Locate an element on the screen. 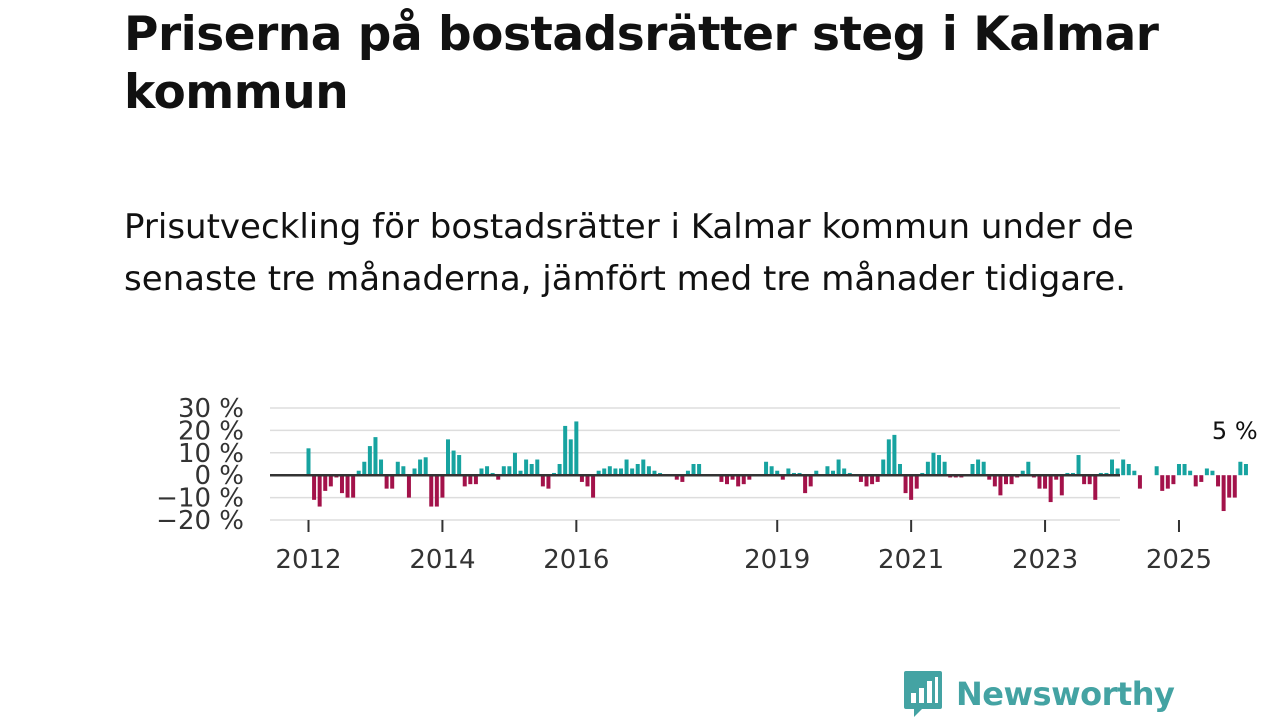 The width and height of the screenshot is (1280, 720). y-tick-label: −10 % is located at coordinates (200, 499).